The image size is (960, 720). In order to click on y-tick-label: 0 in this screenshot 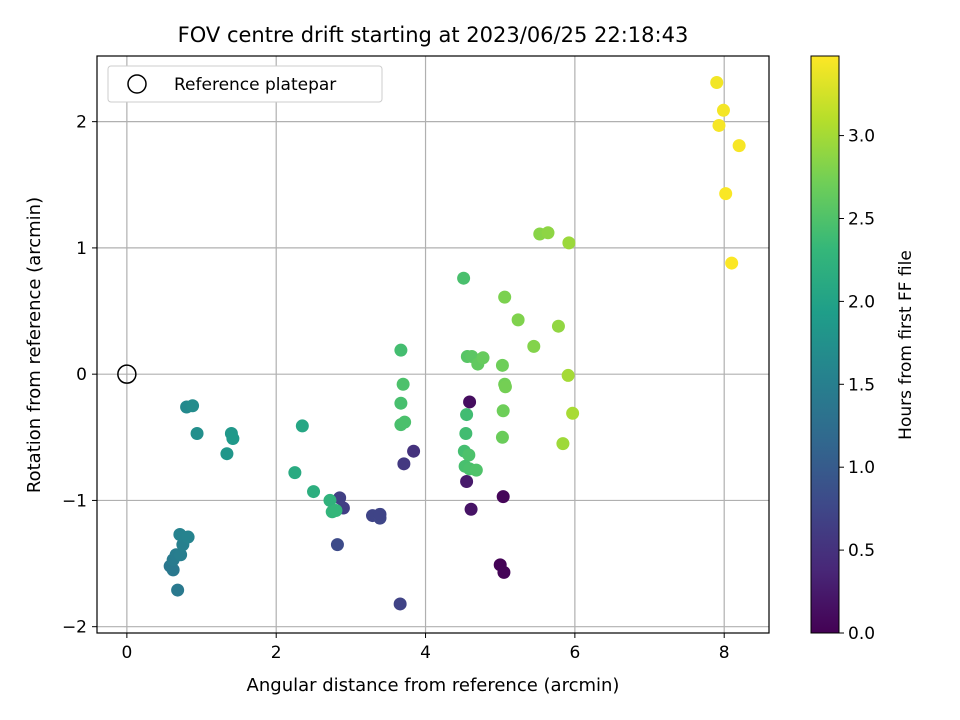, I will do `click(81, 375)`.